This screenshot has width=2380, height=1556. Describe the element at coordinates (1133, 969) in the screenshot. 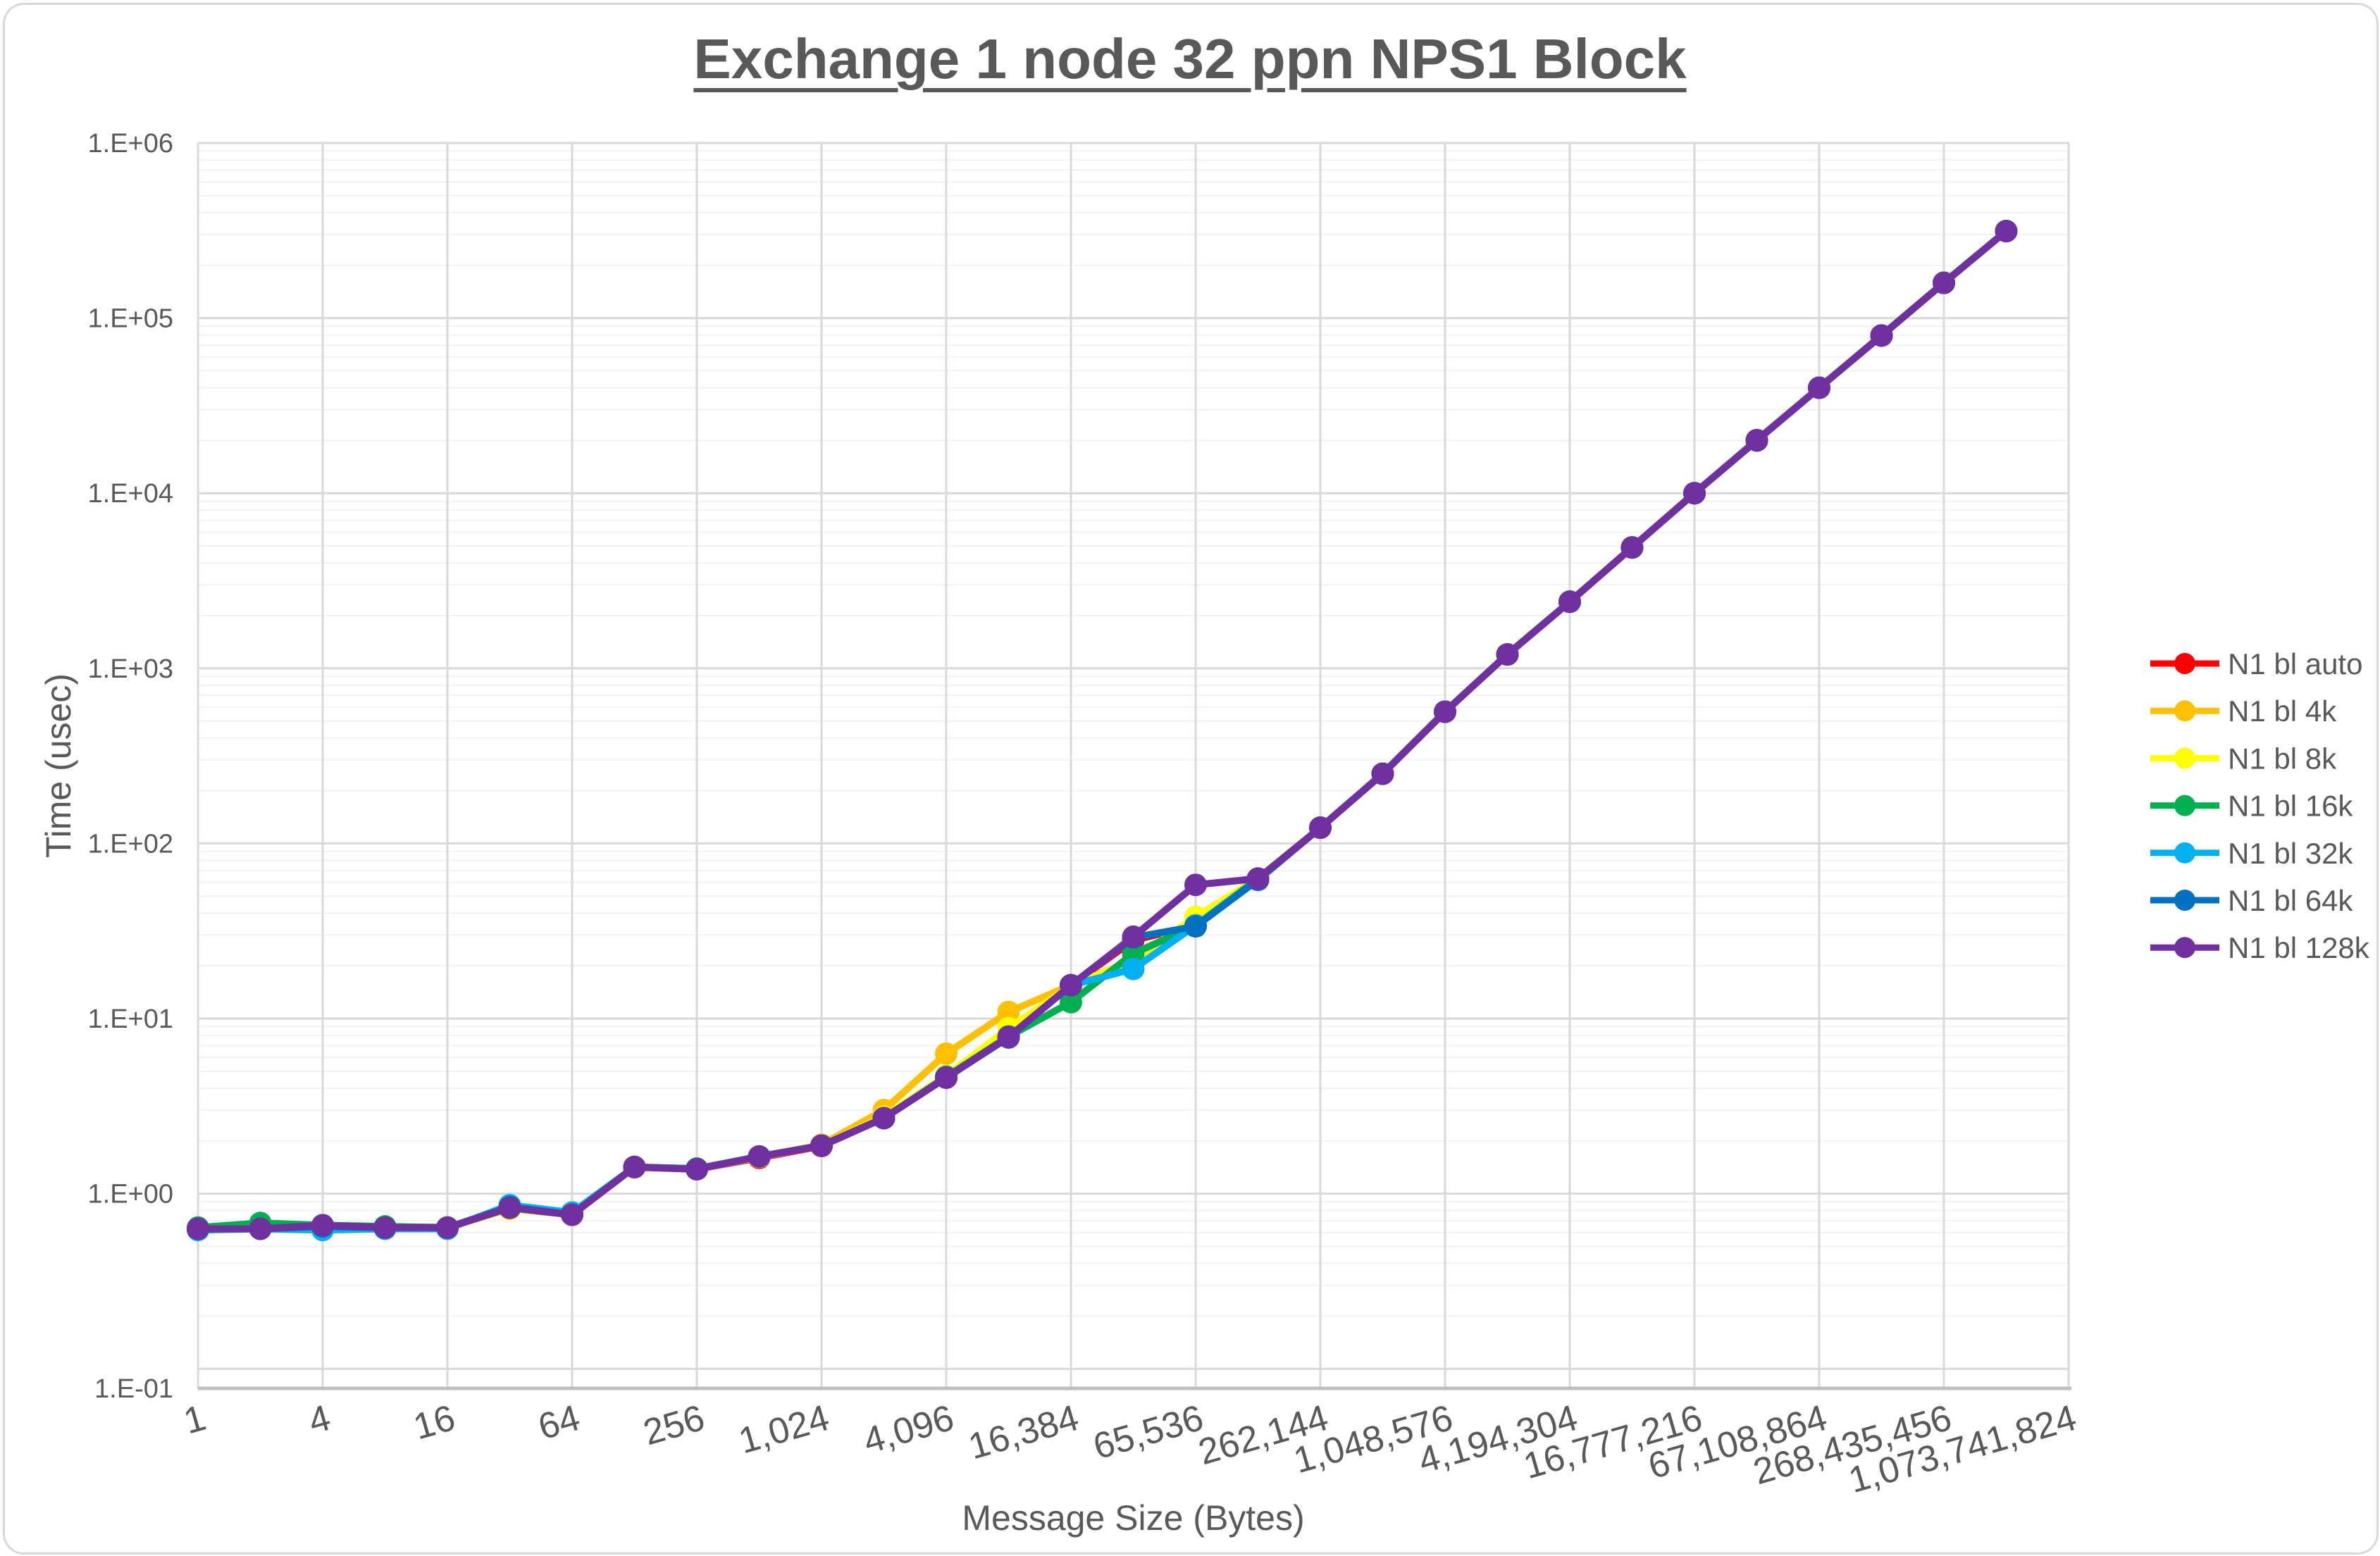

I see `data-point-n1-bl-32k` at that location.